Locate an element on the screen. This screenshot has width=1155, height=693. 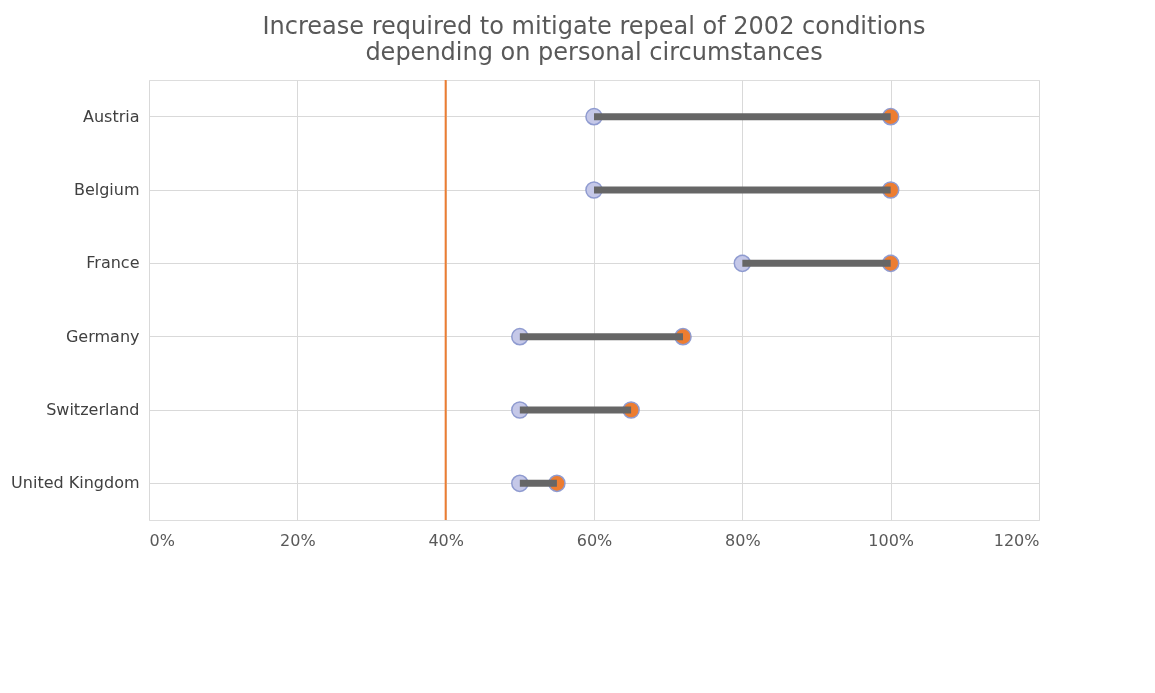
x-tick-label: 40% is located at coordinates (446, 540).